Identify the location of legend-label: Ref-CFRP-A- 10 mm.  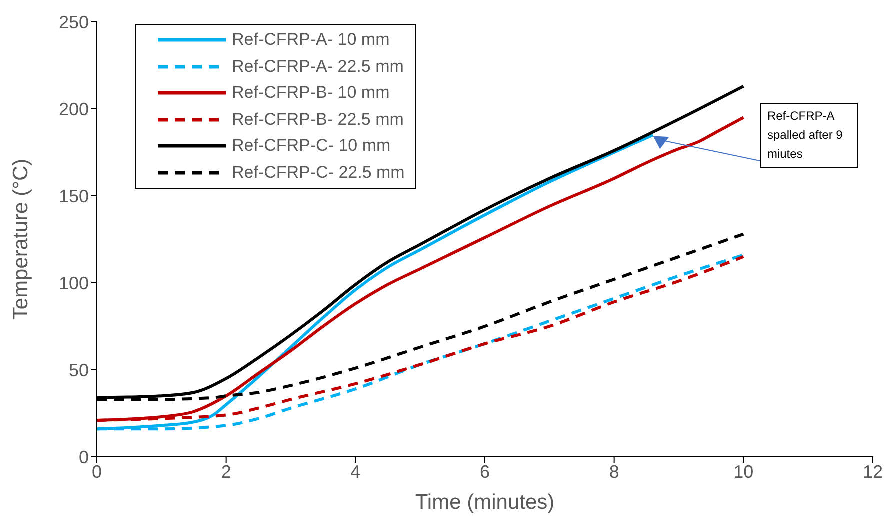
(311, 40).